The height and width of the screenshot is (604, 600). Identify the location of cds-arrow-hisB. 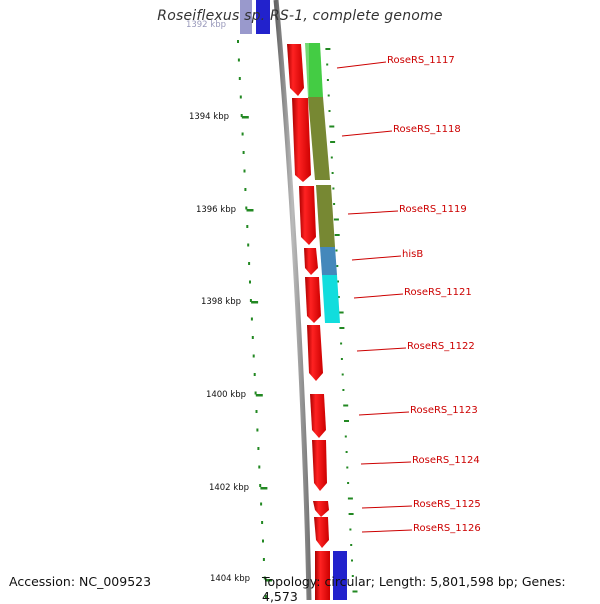
(311, 261).